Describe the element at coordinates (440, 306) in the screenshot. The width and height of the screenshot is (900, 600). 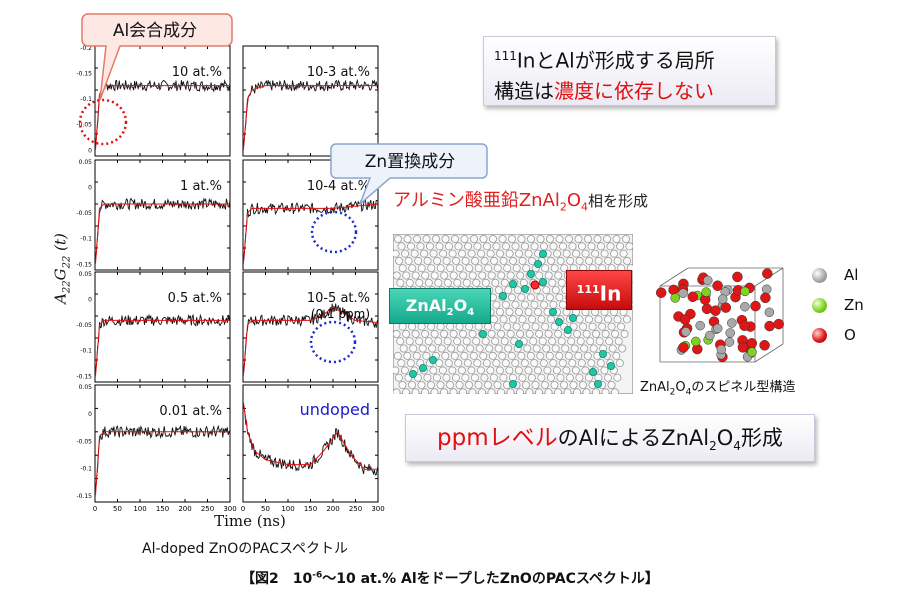
I see `znal2o4-label: ZnAl2O4` at that location.